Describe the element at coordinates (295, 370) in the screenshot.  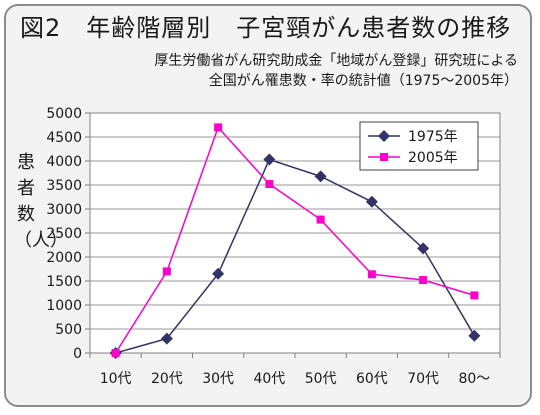
I see `x-axis-ticks: 10代 20代 30代 40代 50代 60代 70代 80～` at that location.